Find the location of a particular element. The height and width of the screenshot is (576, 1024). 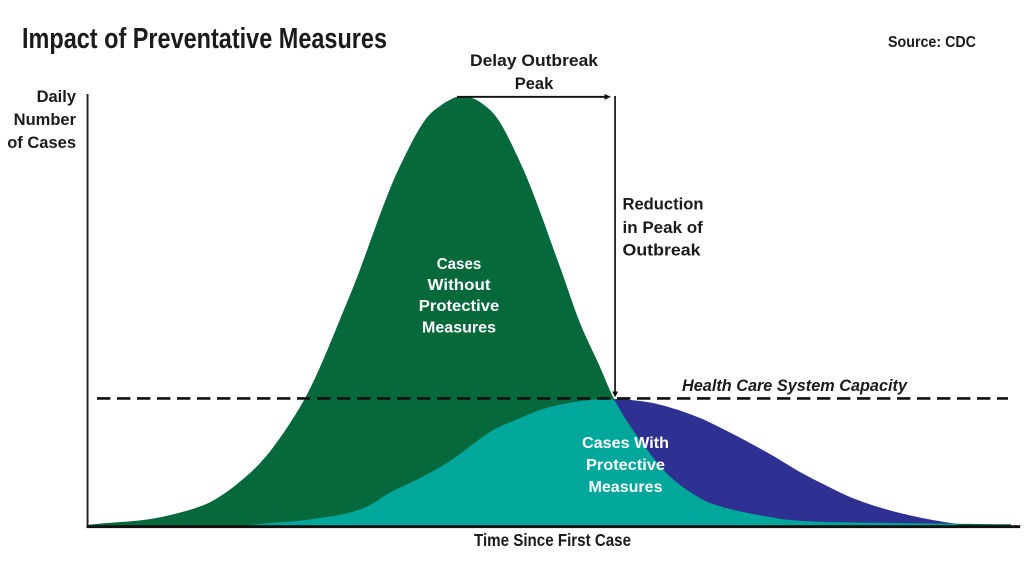

svg-text: Reduction is located at coordinates (663, 204).